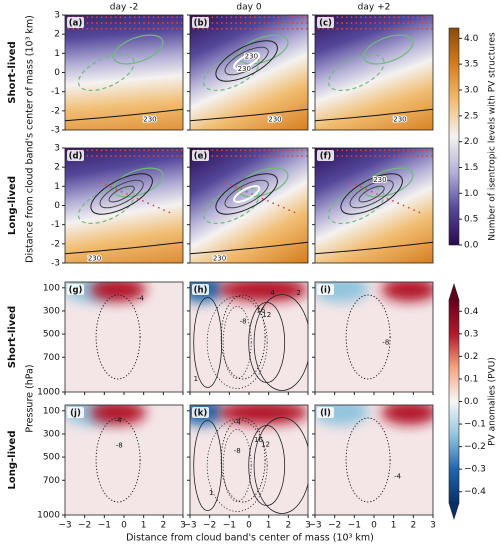  I want to click on contour-label: -8, so click(243, 322).